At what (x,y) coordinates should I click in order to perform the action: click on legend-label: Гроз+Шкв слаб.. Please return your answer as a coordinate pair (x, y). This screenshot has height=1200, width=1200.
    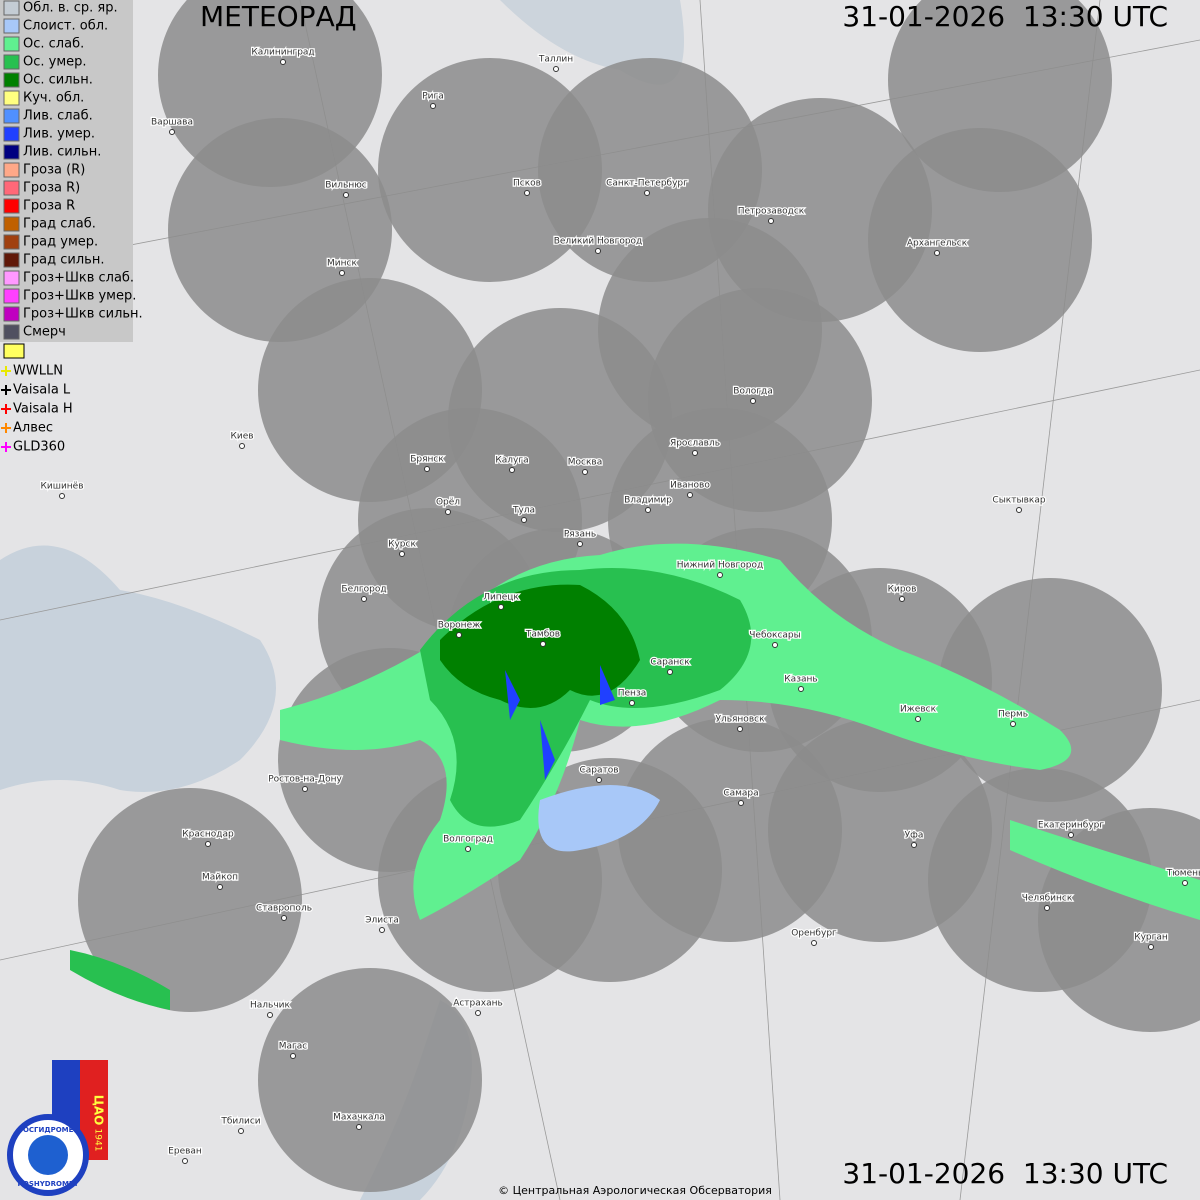
    Looking at the image, I should click on (78, 278).